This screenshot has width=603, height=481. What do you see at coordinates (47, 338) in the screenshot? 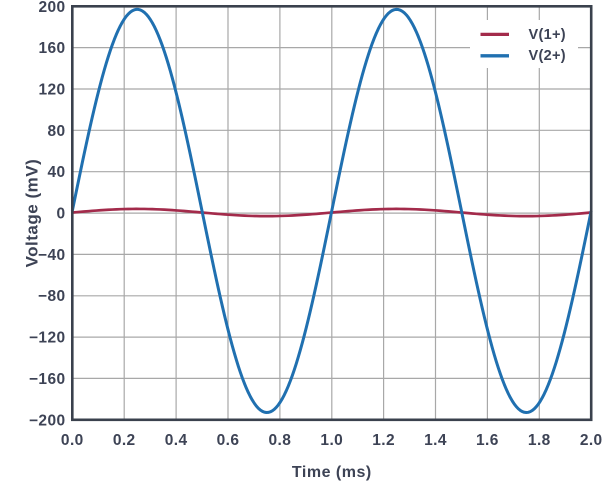
I see `svg-text: −120` at bounding box center [47, 338].